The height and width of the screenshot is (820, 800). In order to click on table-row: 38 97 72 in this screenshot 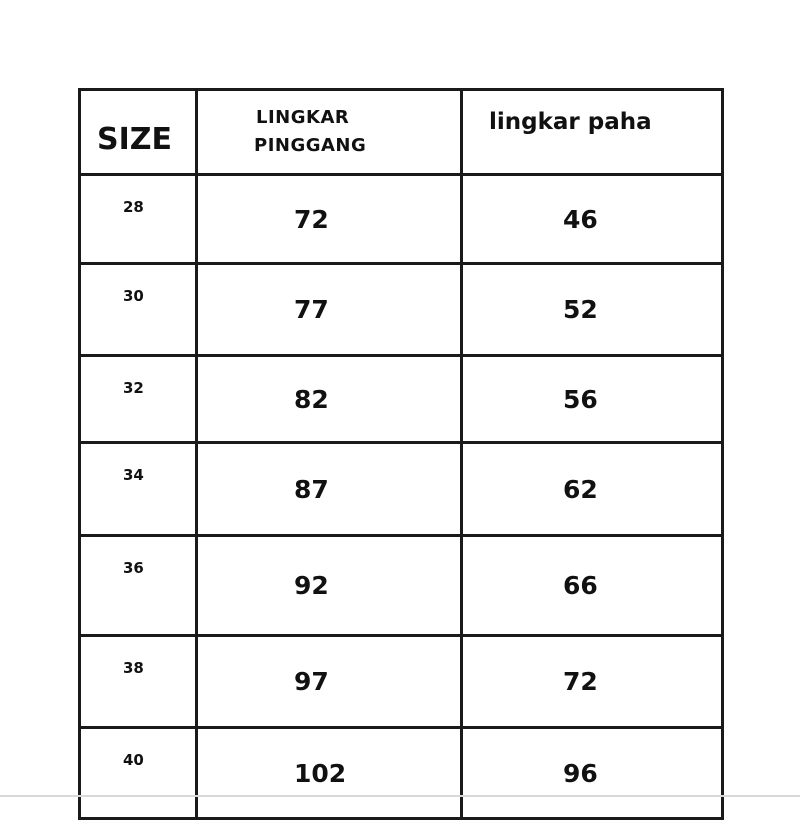, I will do `click(401, 681)`.